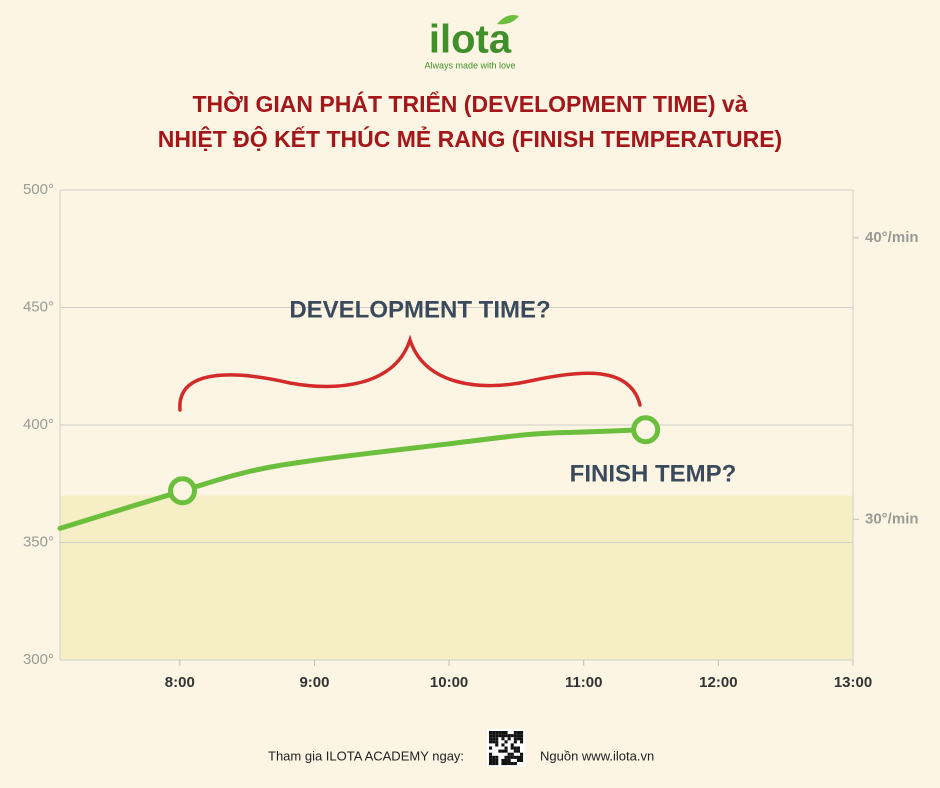  Describe the element at coordinates (892, 518) in the screenshot. I see `y2-tick-label: 30°/min` at that location.